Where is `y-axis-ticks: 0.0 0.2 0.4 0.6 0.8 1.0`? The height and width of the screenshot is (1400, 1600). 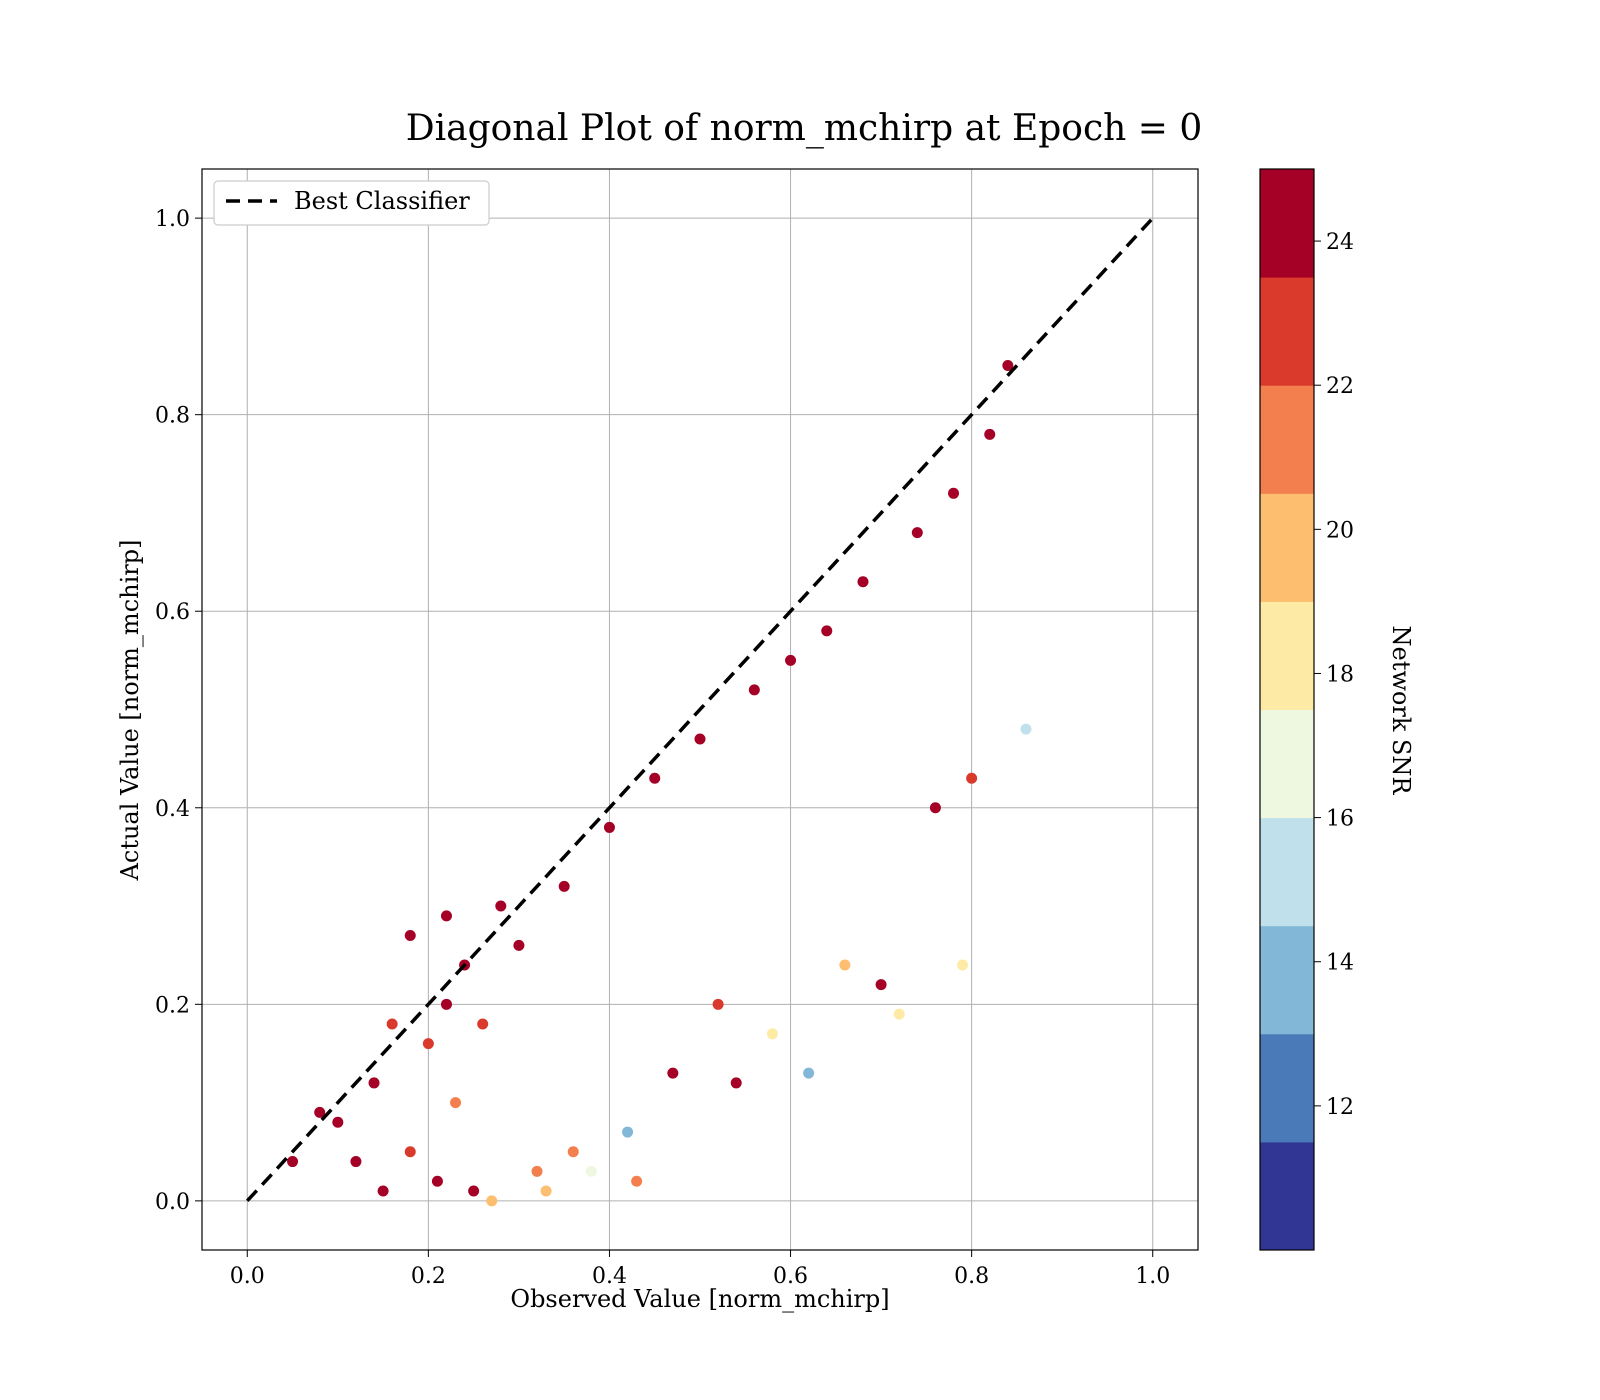 y-axis-ticks: 0.0 0.2 0.4 0.6 0.8 1.0 is located at coordinates (178, 711).